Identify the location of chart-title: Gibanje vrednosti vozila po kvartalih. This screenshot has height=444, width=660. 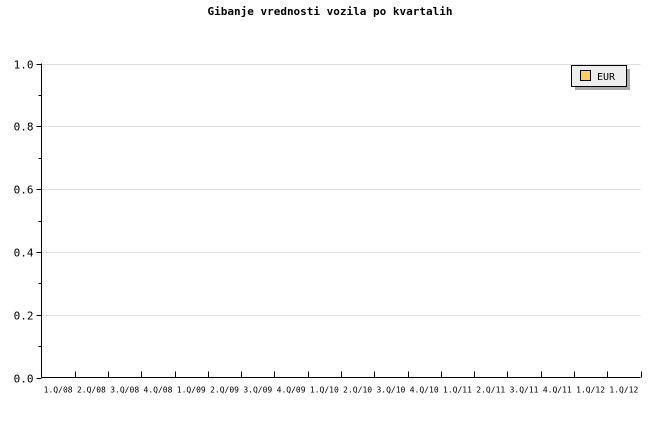
(329, 11).